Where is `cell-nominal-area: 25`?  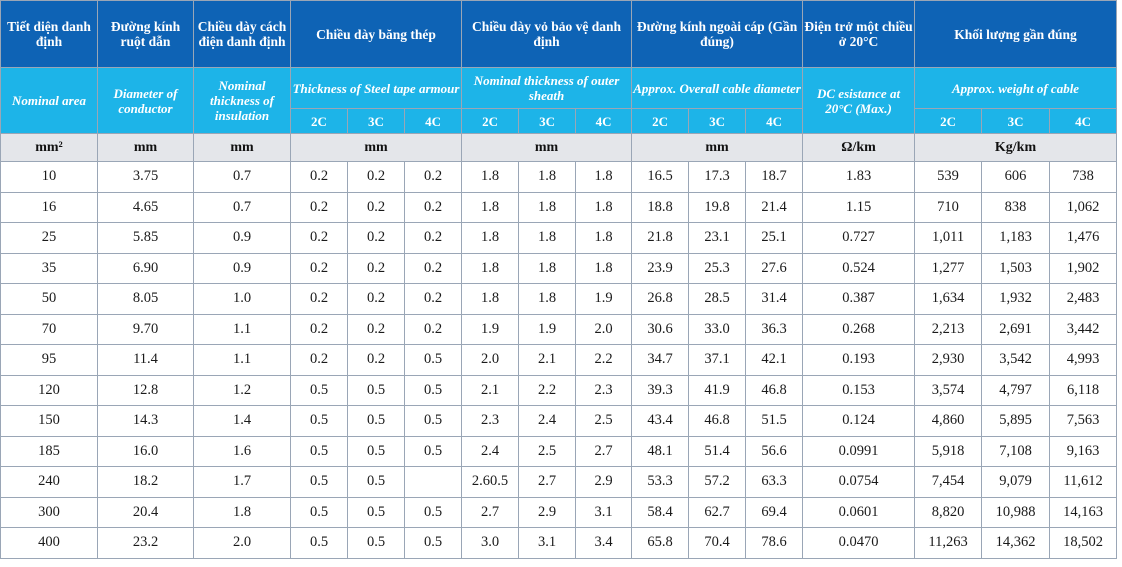
cell-nominal-area: 25 is located at coordinates (49, 238).